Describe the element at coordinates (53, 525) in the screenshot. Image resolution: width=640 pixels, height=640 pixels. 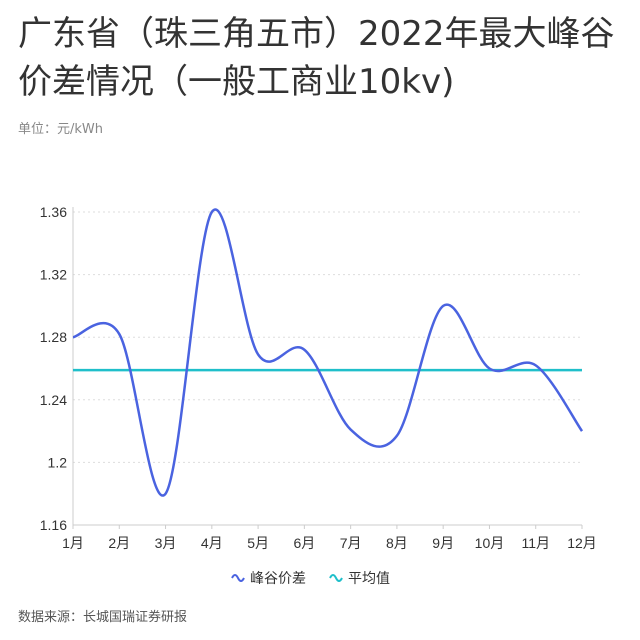
I see `y-tick-label: 1.16` at that location.